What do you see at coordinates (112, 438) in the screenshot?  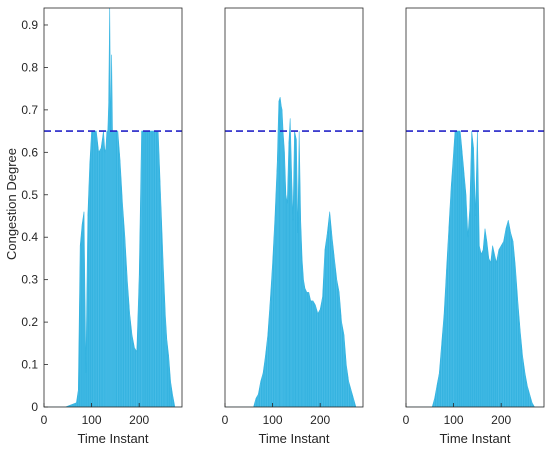 I see `x-axis-label-left: Time Instant` at bounding box center [112, 438].